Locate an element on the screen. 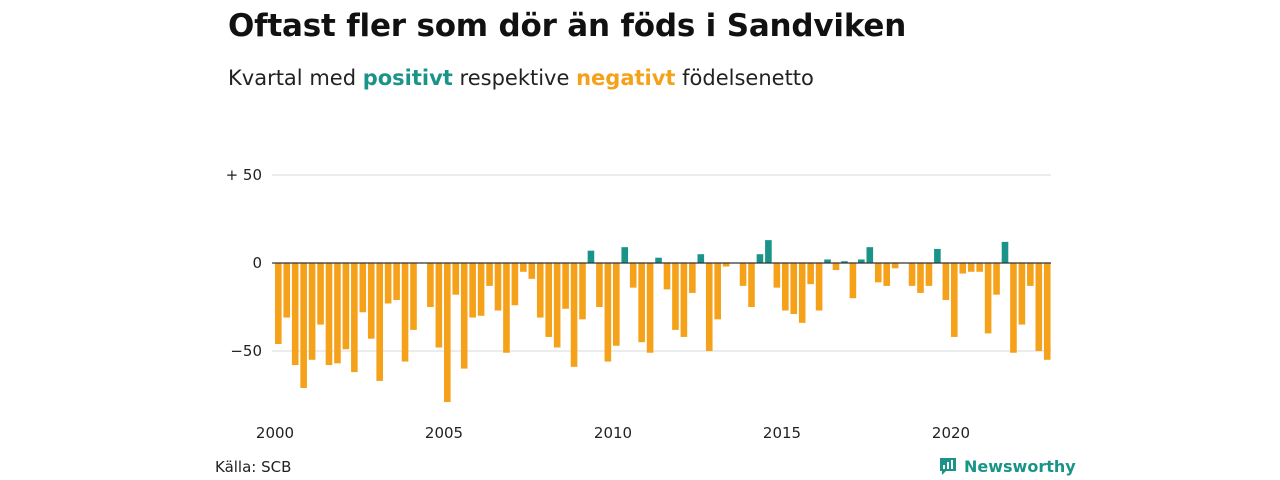  x-tick-label: 2015 is located at coordinates (782, 433).